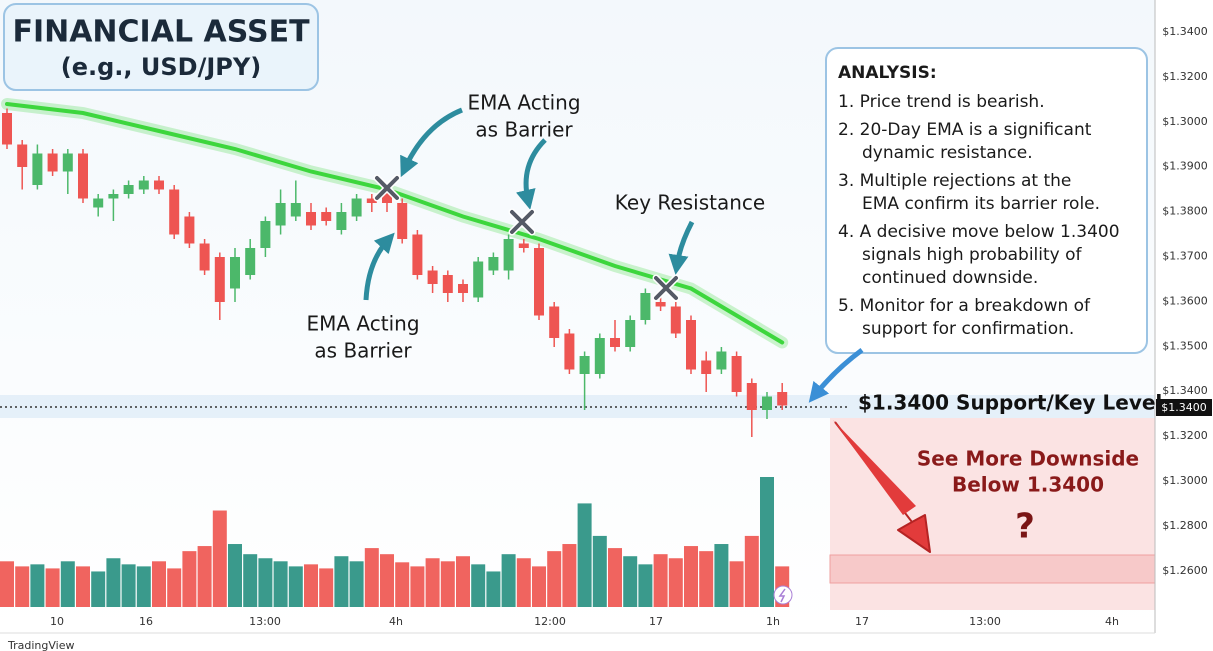  Describe the element at coordinates (992, 569) in the screenshot. I see `target-band` at that location.